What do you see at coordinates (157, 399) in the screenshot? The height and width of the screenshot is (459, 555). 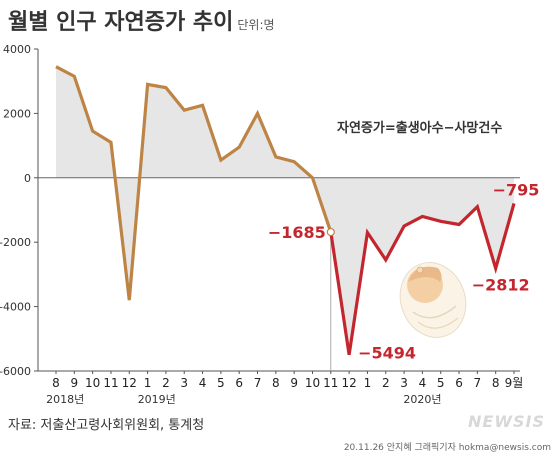 I see `year-label: 2019년` at bounding box center [157, 399].